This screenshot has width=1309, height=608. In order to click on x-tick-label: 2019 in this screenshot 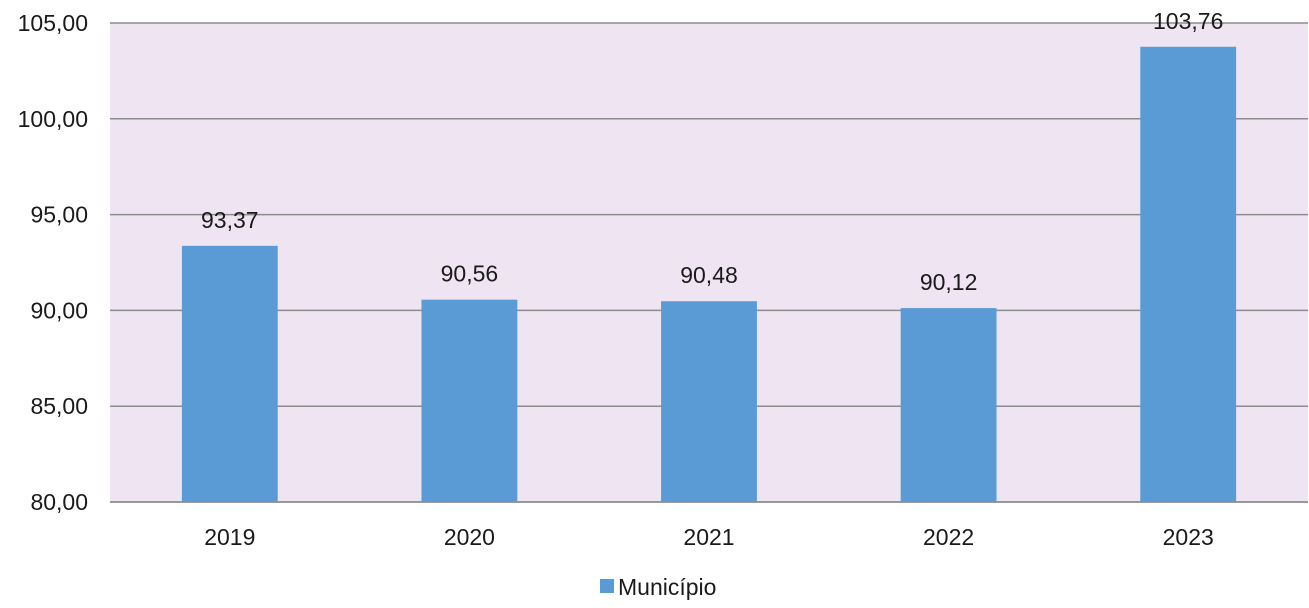, I will do `click(229, 537)`.